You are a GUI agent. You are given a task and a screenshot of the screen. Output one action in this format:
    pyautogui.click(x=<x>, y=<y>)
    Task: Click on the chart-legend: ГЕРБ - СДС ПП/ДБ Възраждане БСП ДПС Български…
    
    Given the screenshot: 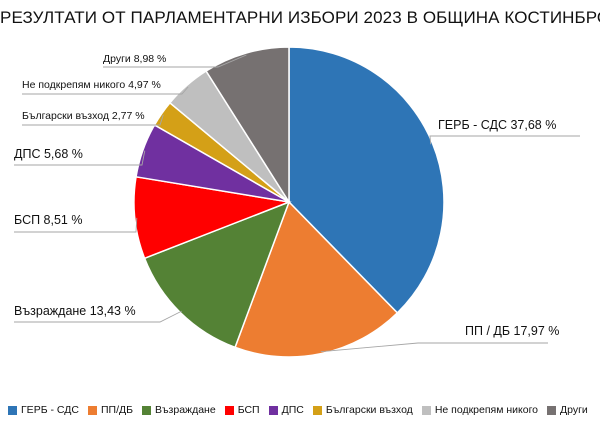 What is the action you would take?
    pyautogui.click(x=303, y=410)
    